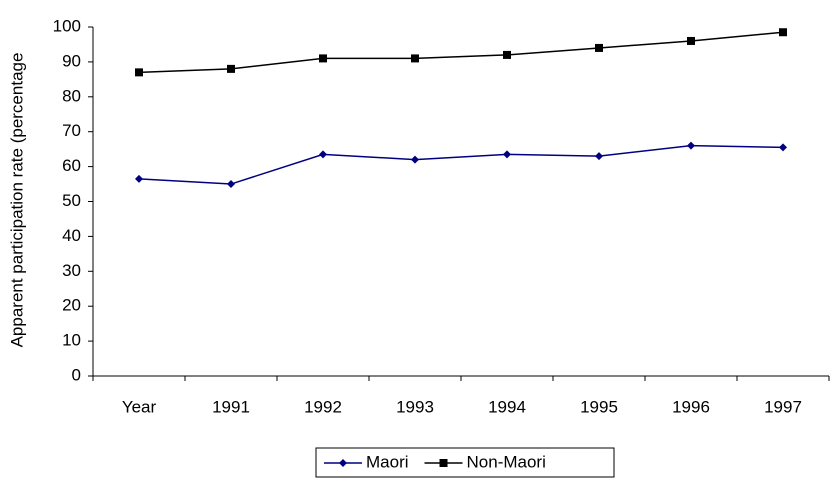 Image resolution: width=830 pixels, height=478 pixels. Describe the element at coordinates (76, 374) in the screenshot. I see `y-tick-label: 0` at that location.